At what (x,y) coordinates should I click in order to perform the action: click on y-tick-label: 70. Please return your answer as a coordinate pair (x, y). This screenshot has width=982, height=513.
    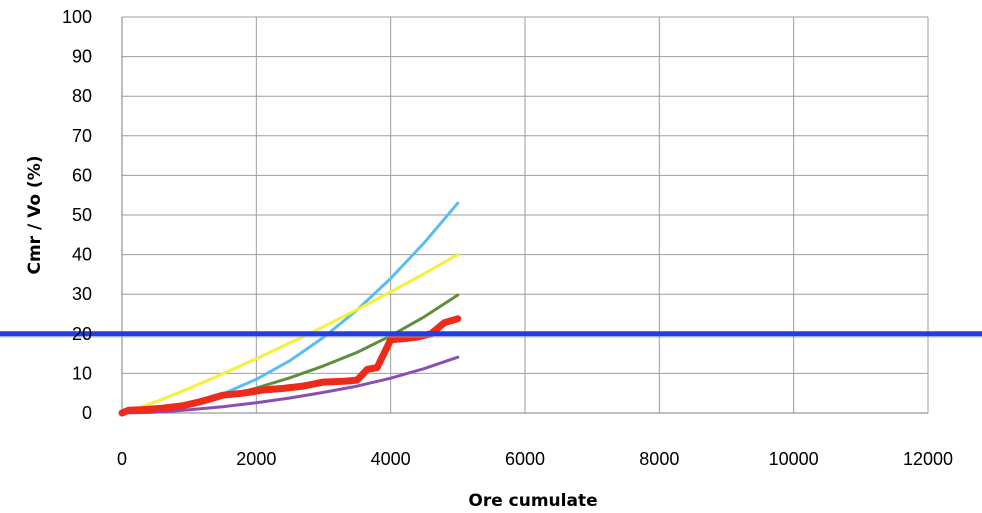
    Looking at the image, I should click on (82, 136).